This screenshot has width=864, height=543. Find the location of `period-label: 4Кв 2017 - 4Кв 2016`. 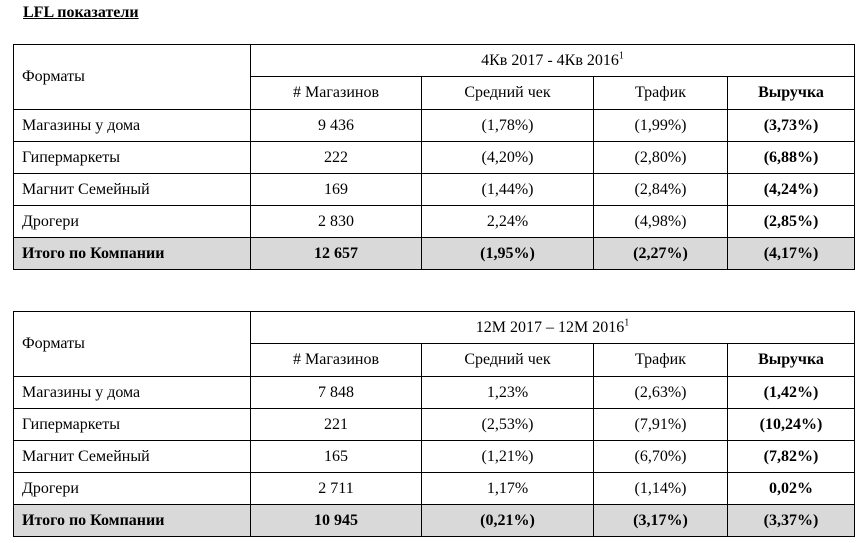

period-label: 4Кв 2017 - 4Кв 2016 is located at coordinates (550, 60).